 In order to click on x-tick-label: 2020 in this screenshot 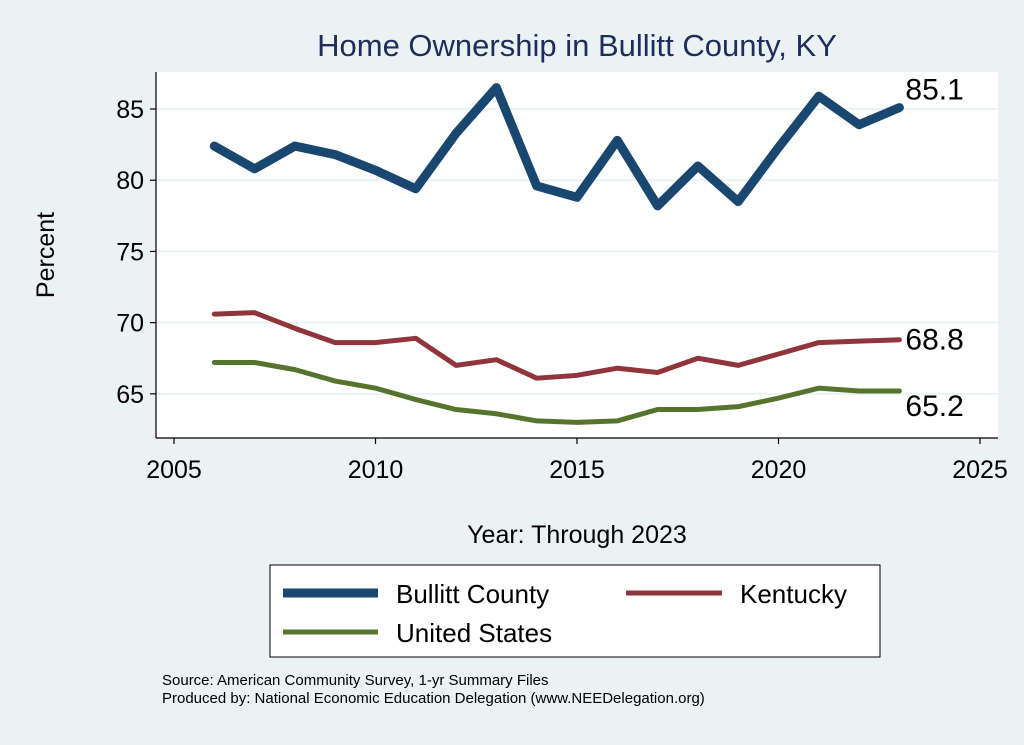, I will do `click(779, 470)`.